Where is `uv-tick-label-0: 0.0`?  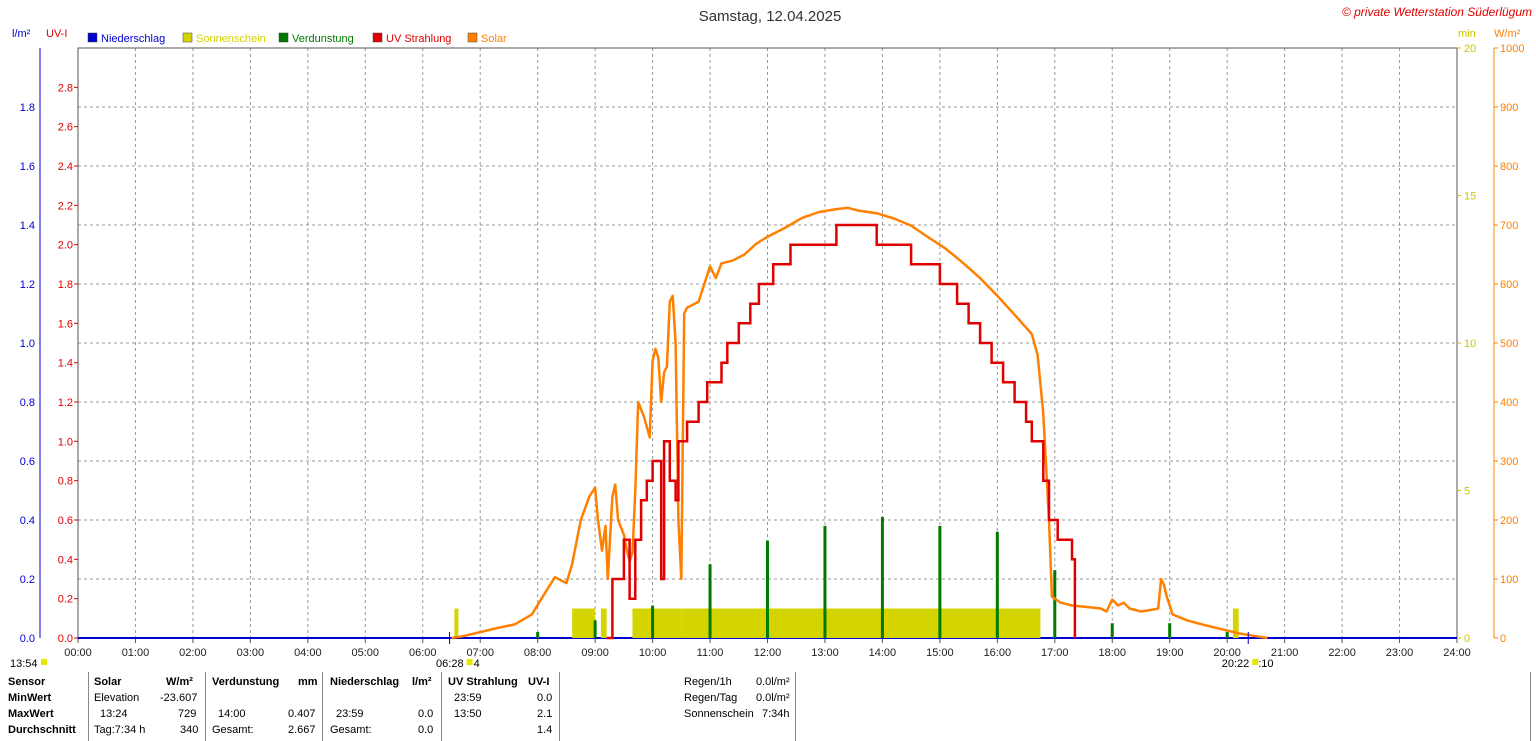 uv-tick-label-0: 0.0 is located at coordinates (65, 639).